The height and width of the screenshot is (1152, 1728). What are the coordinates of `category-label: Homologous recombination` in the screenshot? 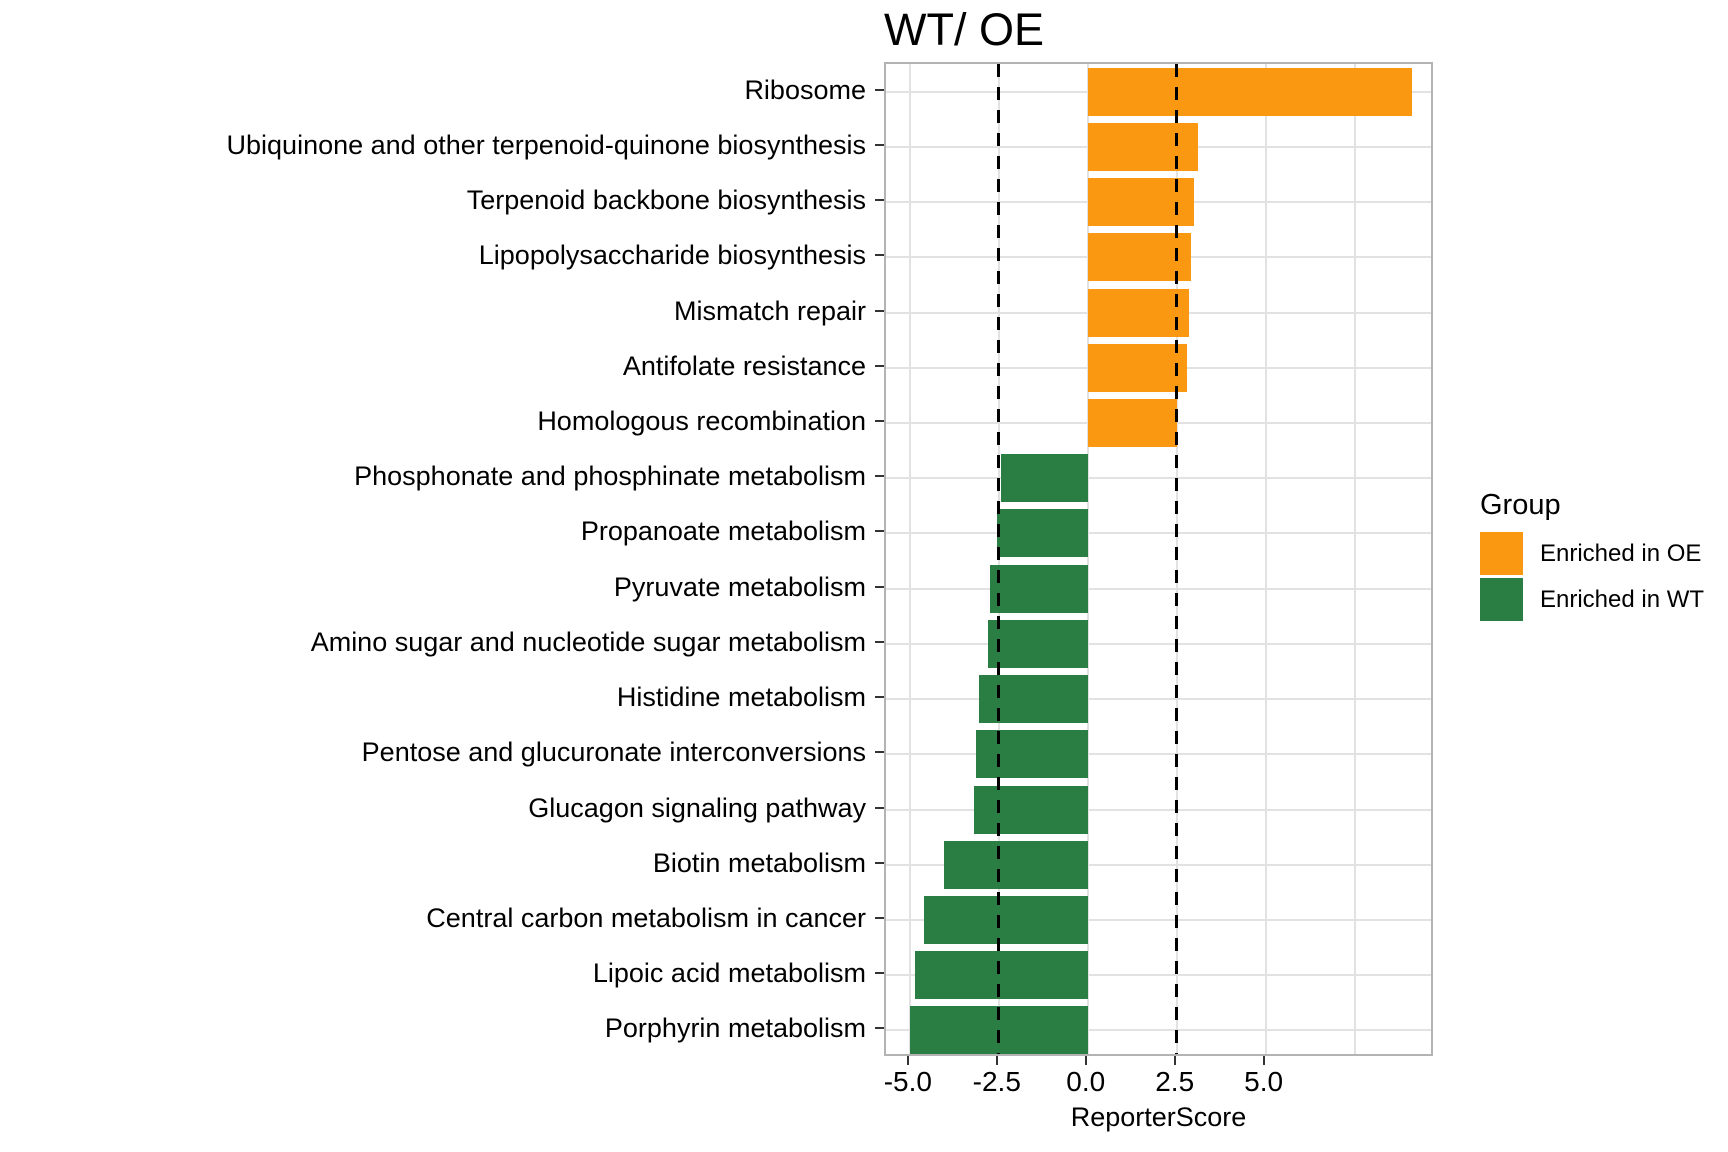 It's located at (701, 420).